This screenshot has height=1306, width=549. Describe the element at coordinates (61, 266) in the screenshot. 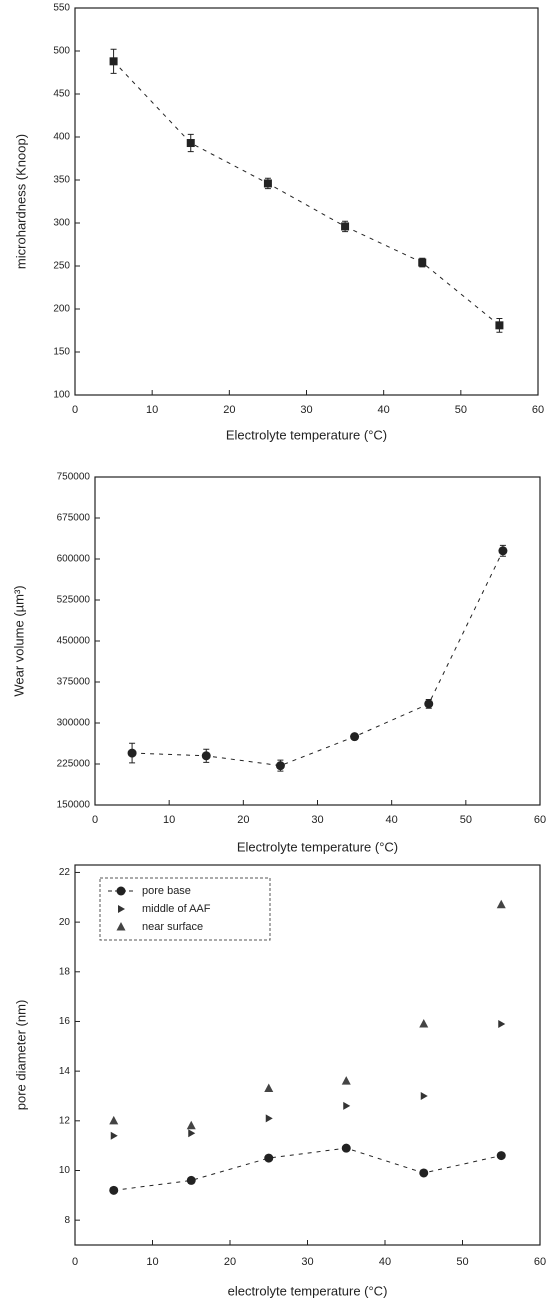

I see `y-tick-label: 250` at that location.